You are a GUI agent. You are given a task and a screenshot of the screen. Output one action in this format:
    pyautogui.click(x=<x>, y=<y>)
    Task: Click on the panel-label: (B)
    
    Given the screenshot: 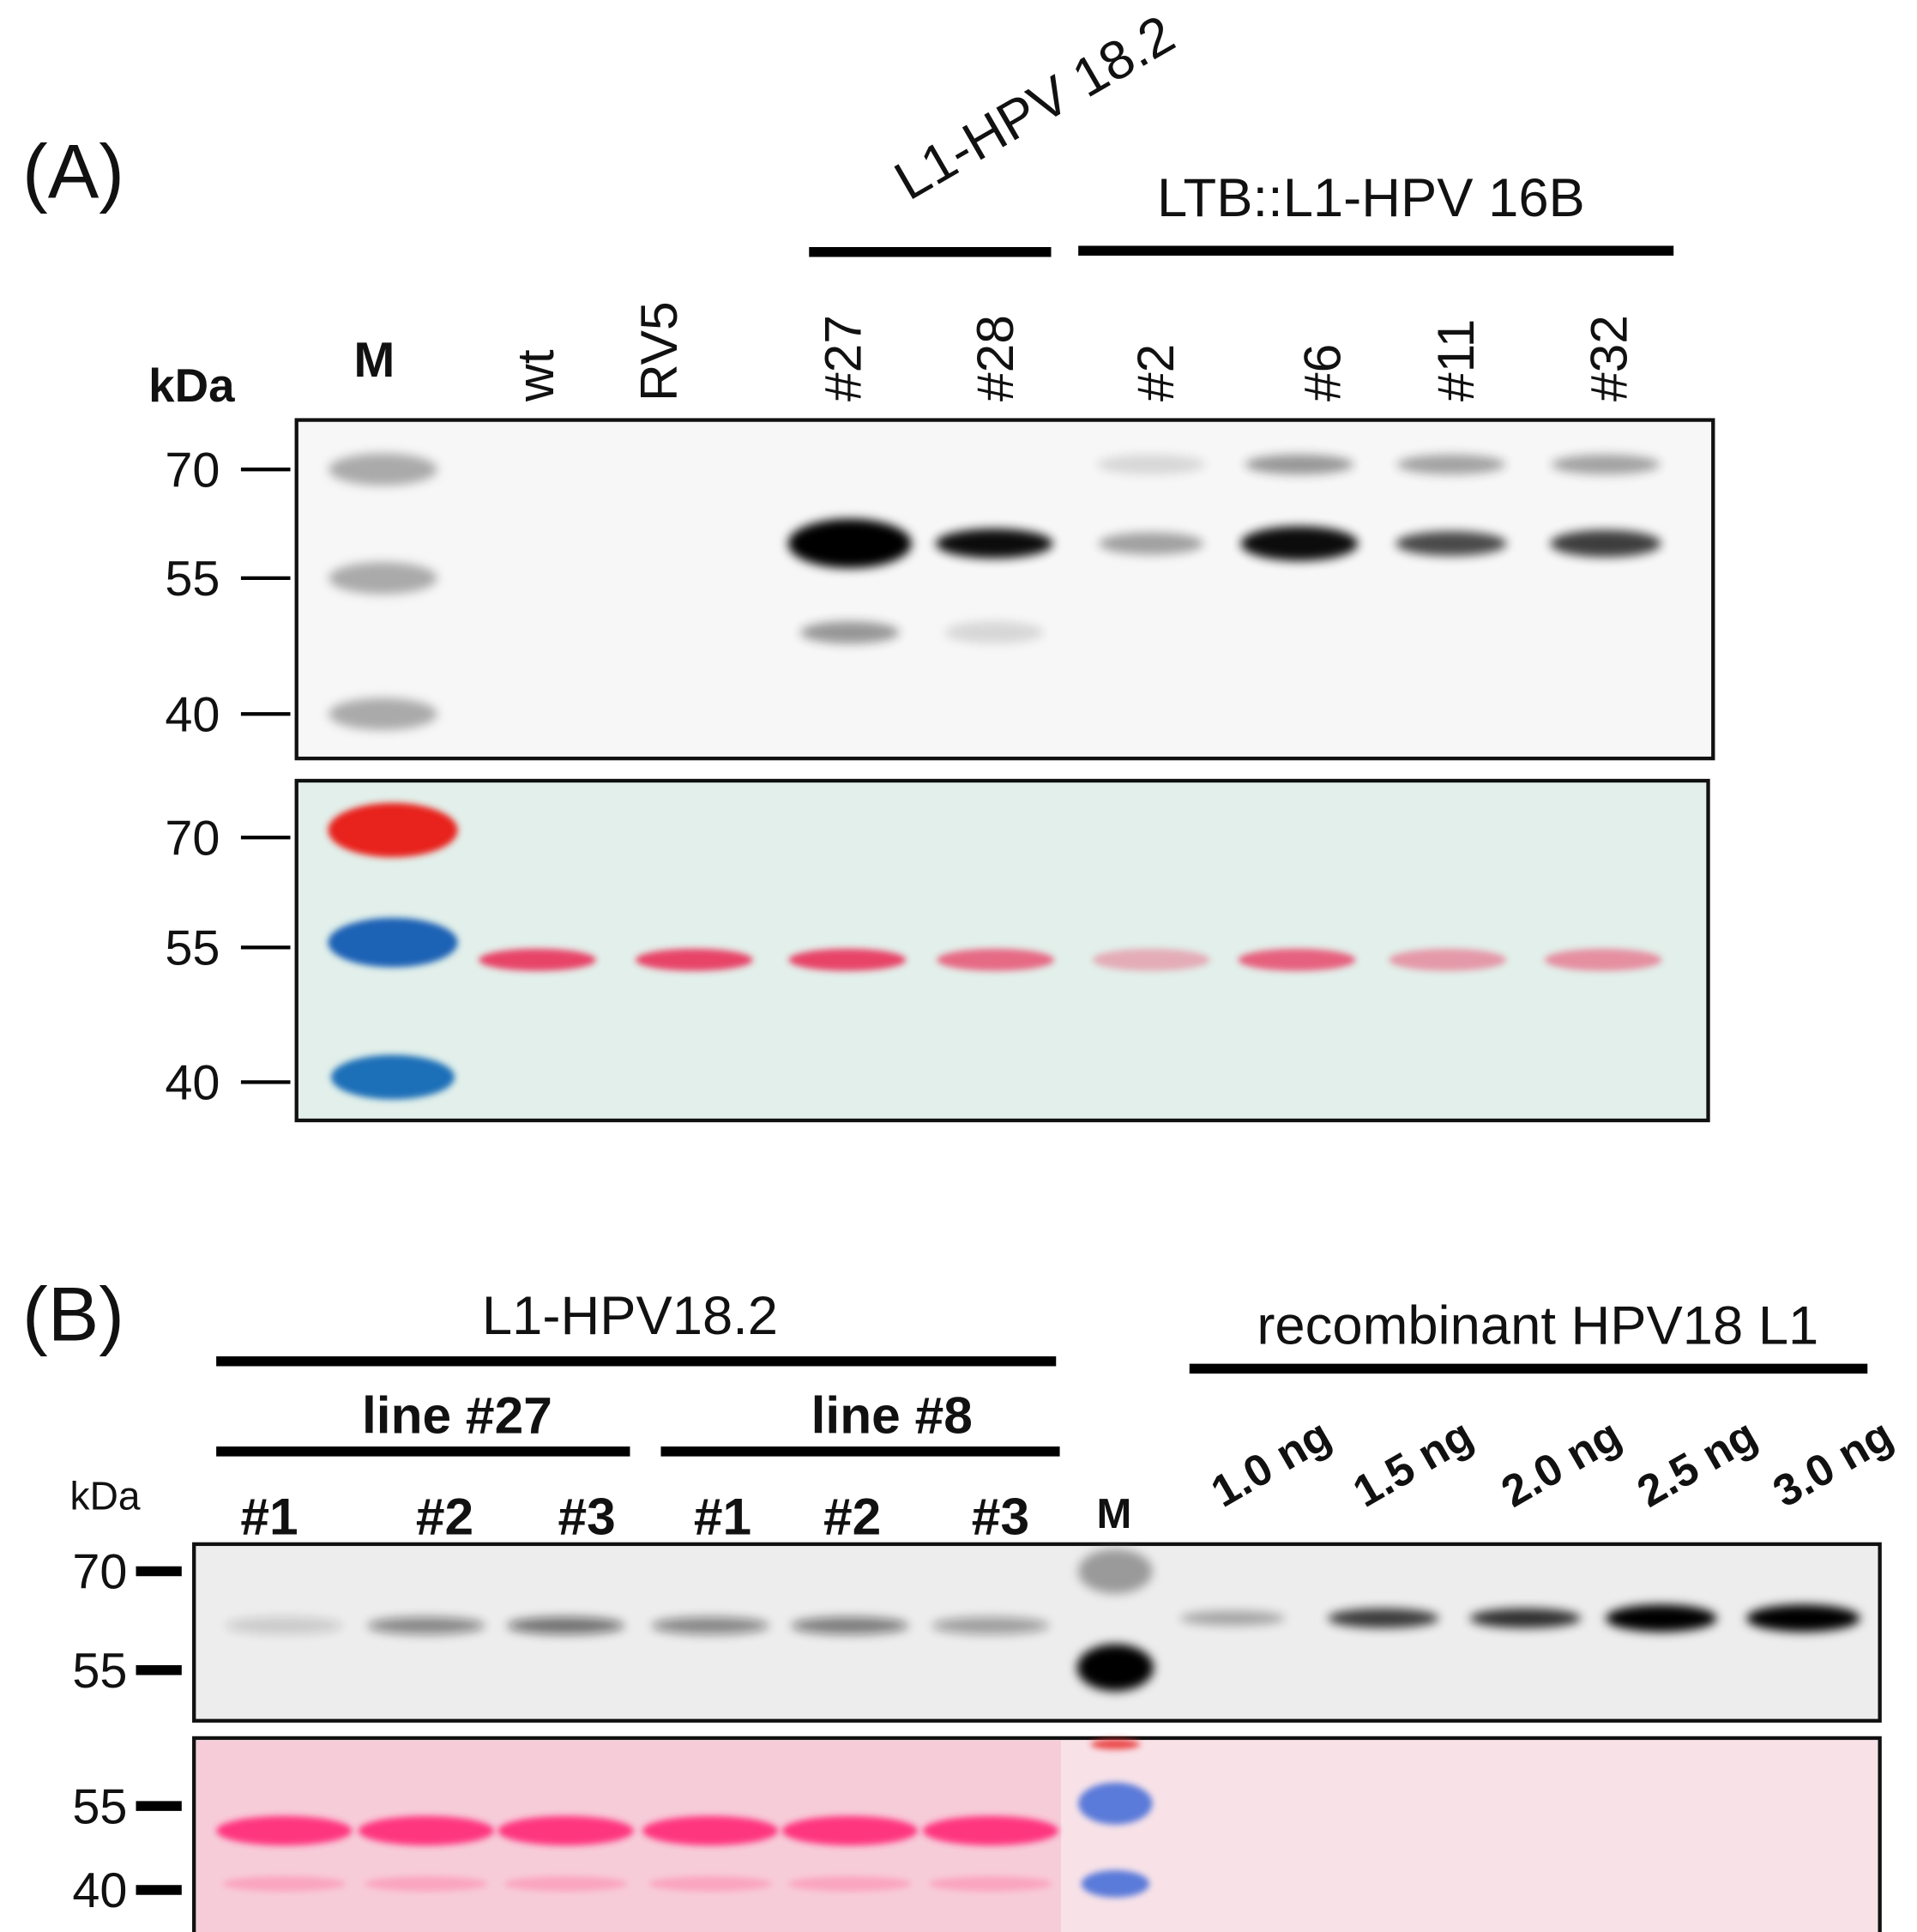 What is the action you would take?
    pyautogui.click(x=73, y=1313)
    